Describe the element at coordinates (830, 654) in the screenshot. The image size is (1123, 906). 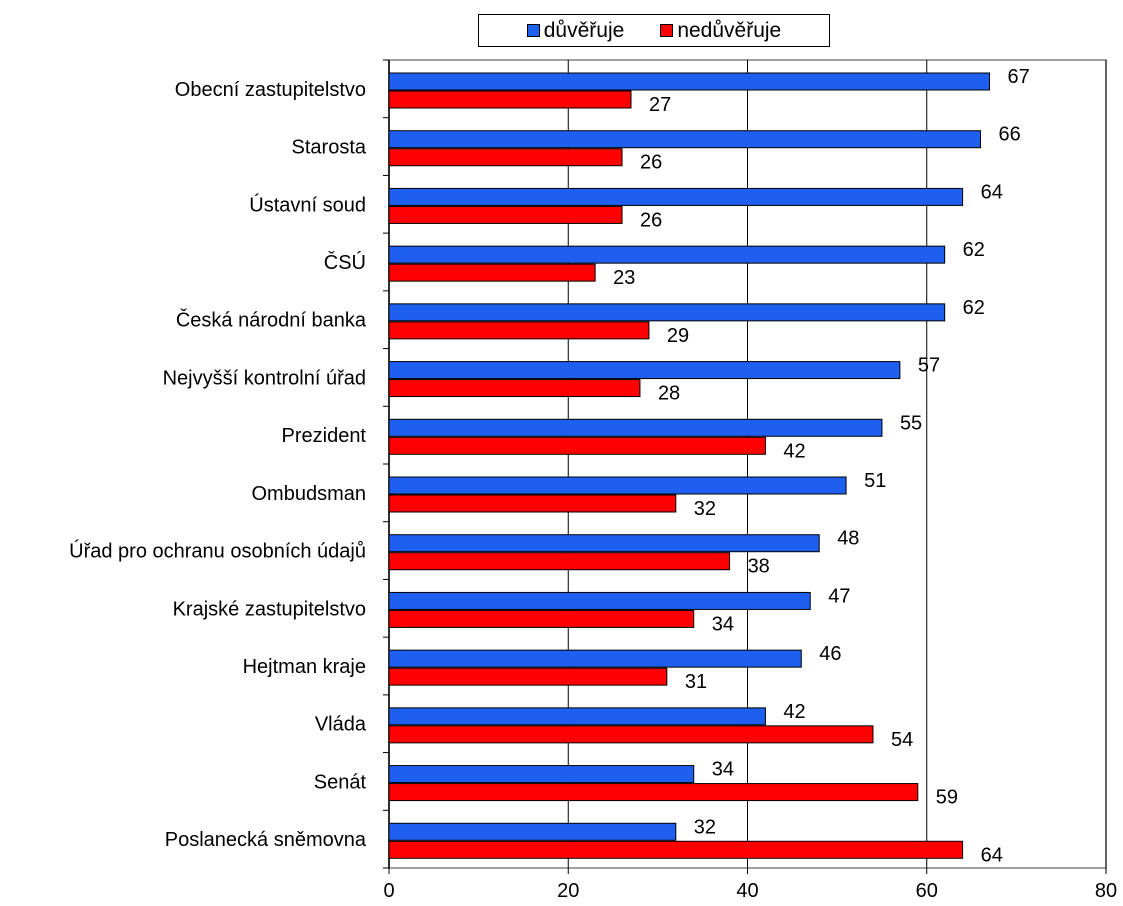
I see `data-label-trust: 46` at that location.